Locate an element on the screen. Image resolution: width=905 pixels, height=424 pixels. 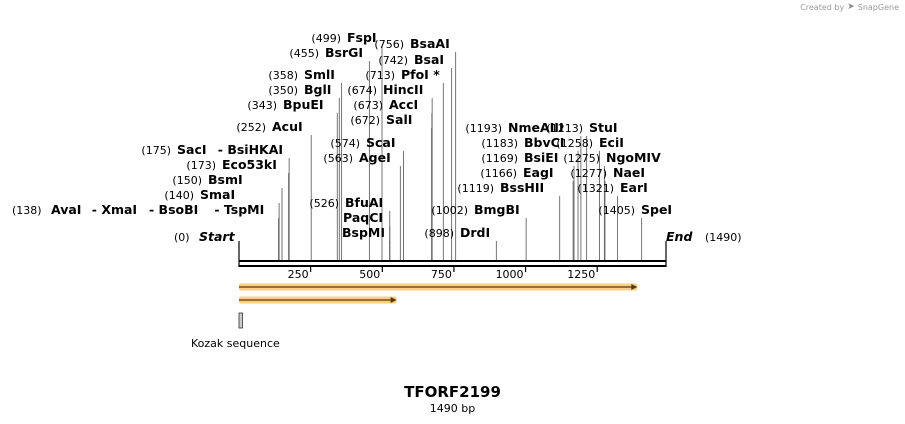
site-position: (1277) is located at coordinates (588, 173).